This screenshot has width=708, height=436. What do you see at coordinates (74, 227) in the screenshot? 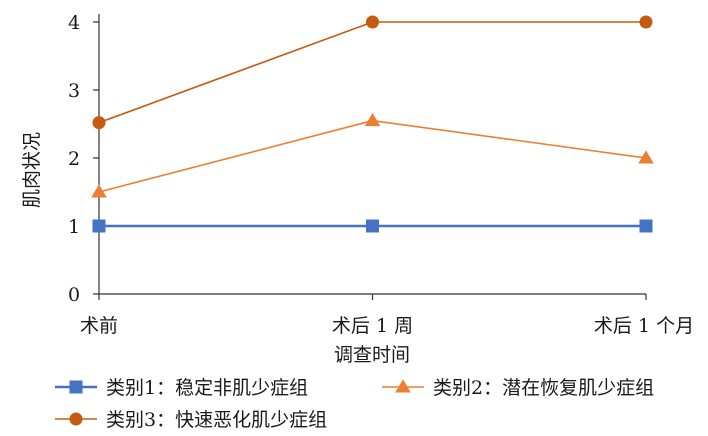
I see `y-tick-label: 1` at bounding box center [74, 227].